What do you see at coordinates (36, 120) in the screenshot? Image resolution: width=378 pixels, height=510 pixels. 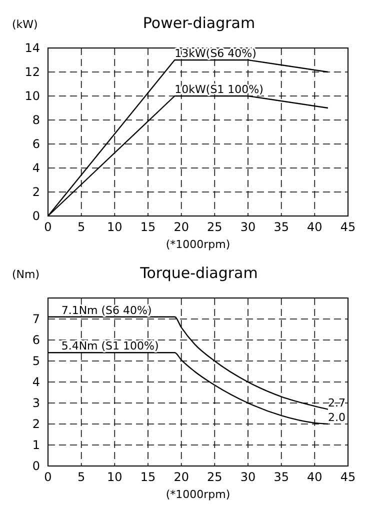 I see `y-tick-label: 8` at bounding box center [36, 120].